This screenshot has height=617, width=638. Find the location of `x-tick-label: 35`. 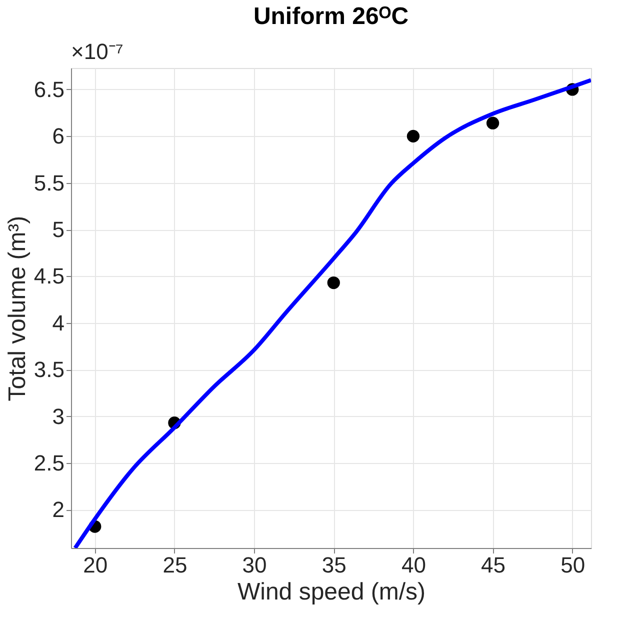

x-tick-label: 35 is located at coordinates (334, 565).